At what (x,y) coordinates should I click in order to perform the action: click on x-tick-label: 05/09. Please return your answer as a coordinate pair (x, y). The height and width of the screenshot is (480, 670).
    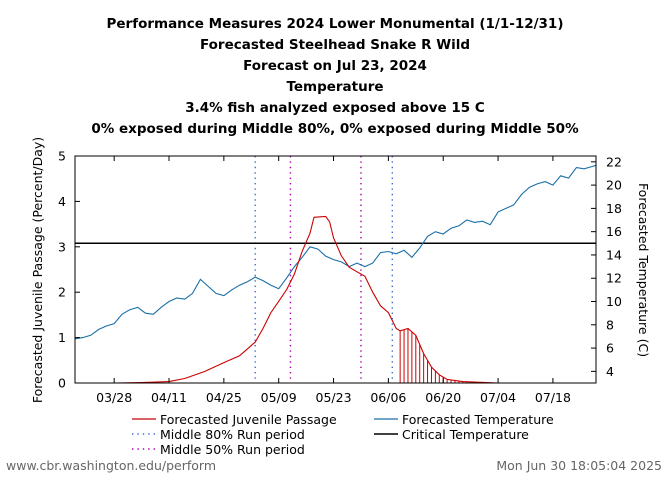
    Looking at the image, I should click on (279, 397).